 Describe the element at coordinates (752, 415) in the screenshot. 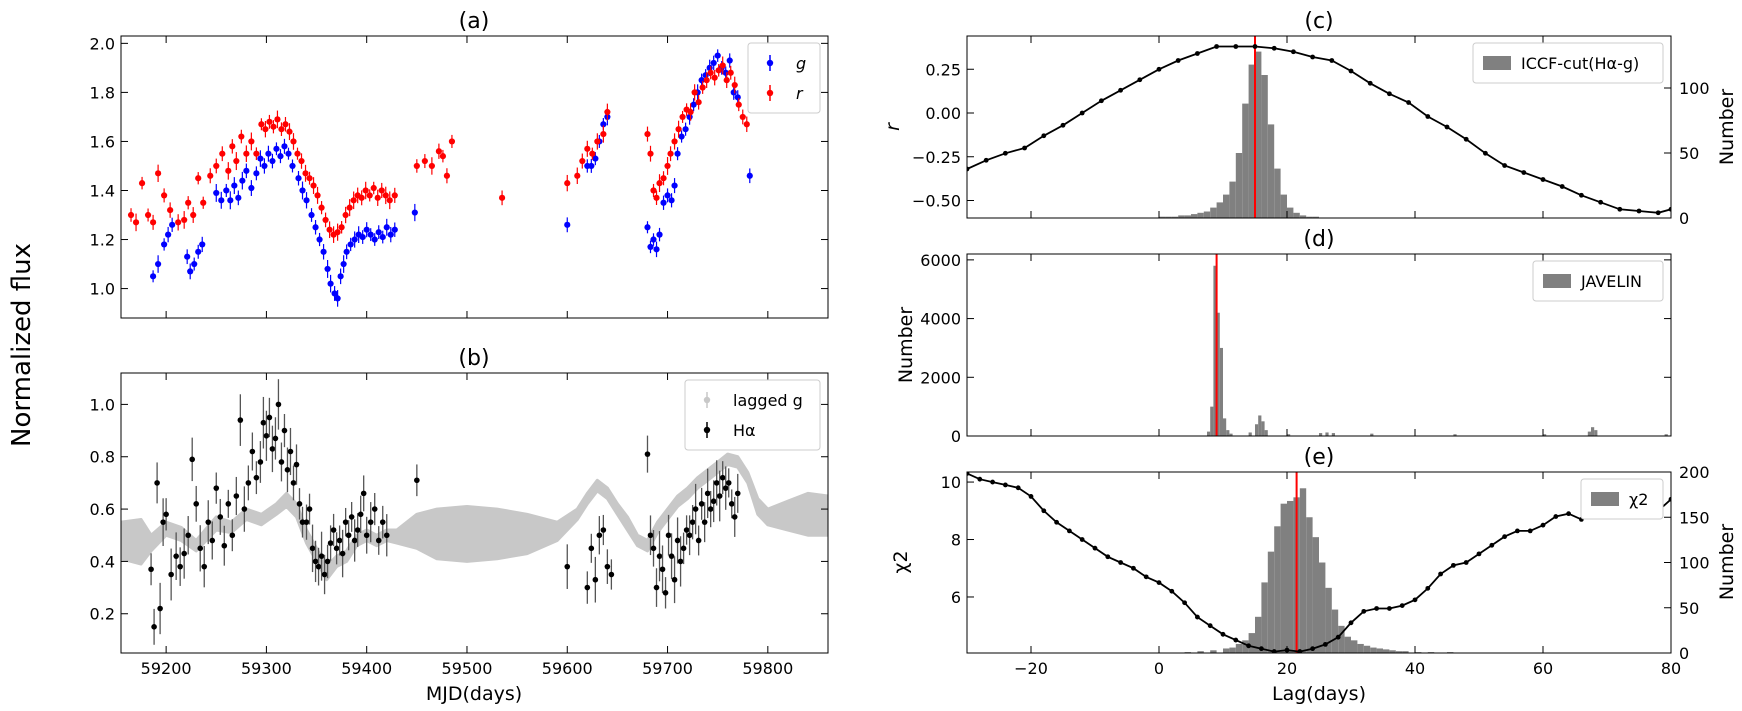

I see `panel-b-legend` at that location.